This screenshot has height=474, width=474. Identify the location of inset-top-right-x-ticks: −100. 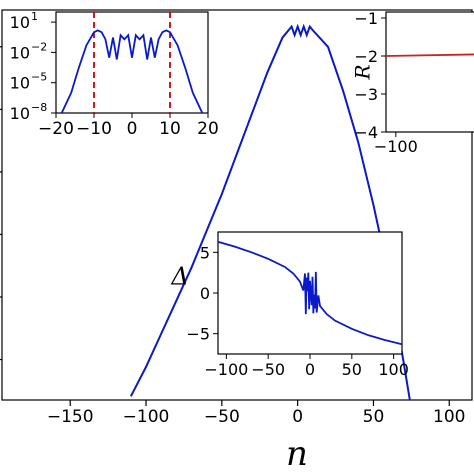
(396, 144).